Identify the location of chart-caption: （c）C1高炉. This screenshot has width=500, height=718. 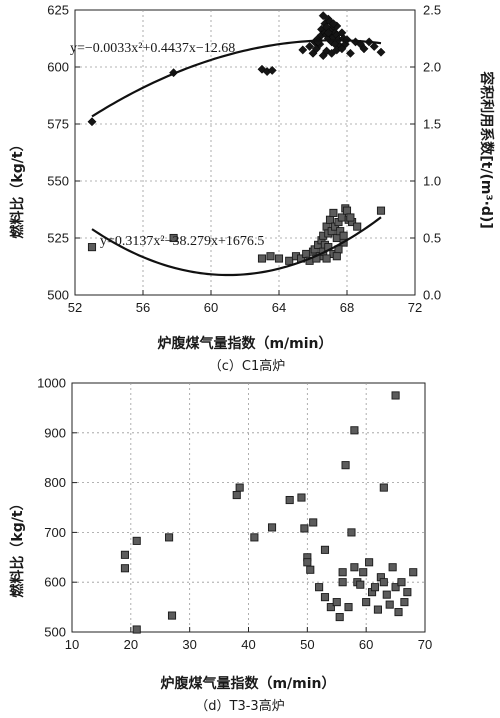
(247, 366).